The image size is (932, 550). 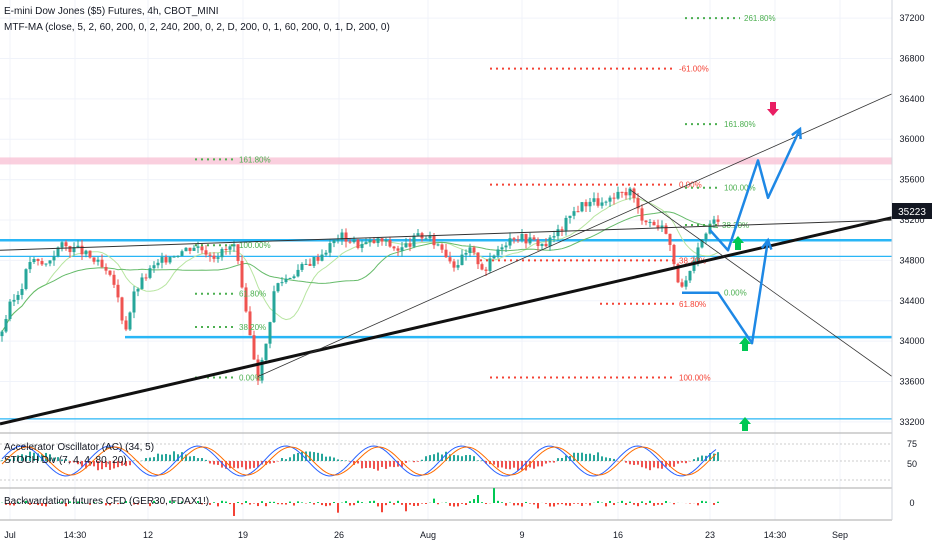 What do you see at coordinates (10, 535) in the screenshot?
I see `time-tick-0: Jul` at bounding box center [10, 535].